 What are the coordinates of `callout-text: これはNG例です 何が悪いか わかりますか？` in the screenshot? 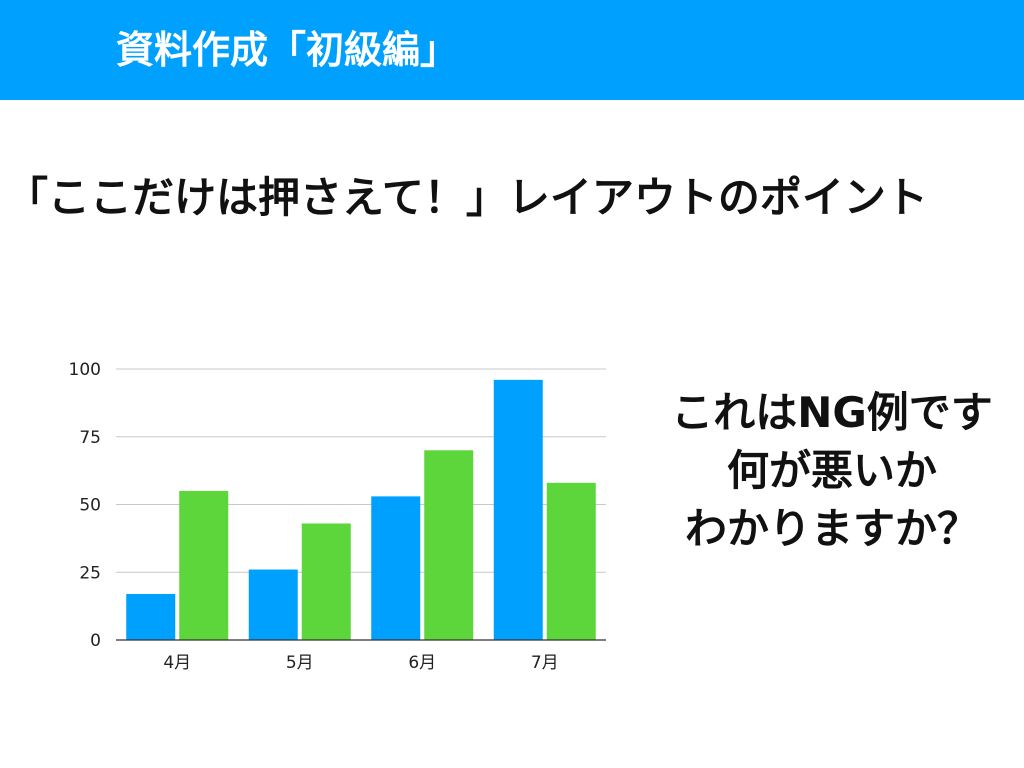 It's located at (832, 471).